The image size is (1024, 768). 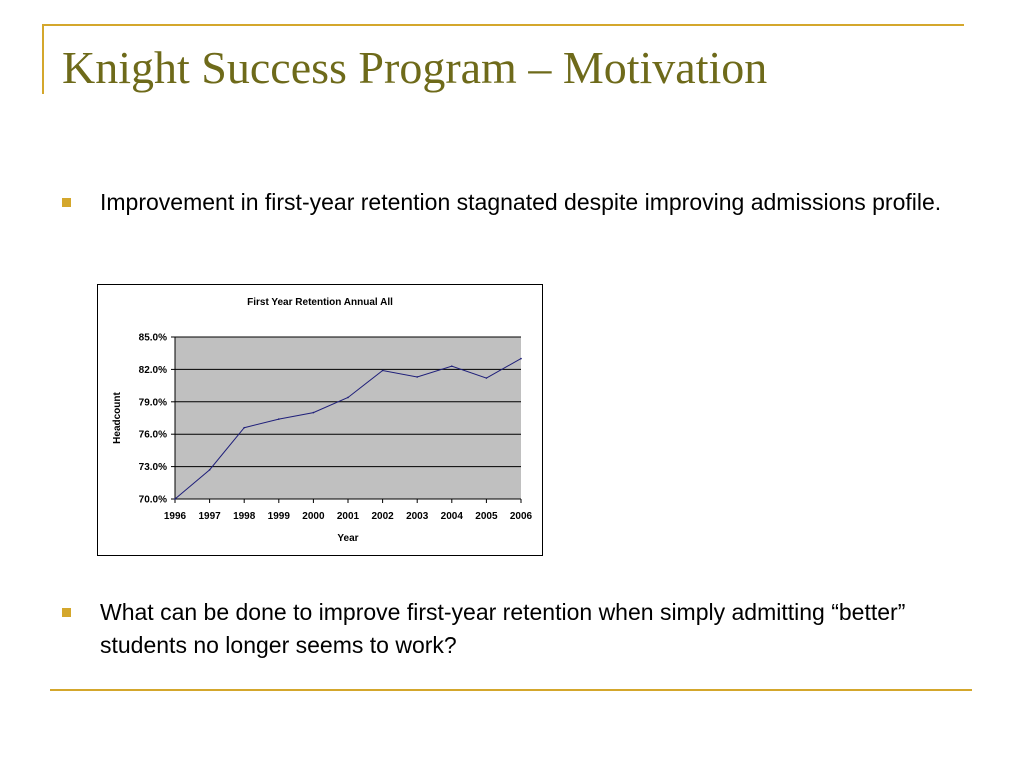 I want to click on y-tick-label: 70.0%, so click(x=153, y=500).